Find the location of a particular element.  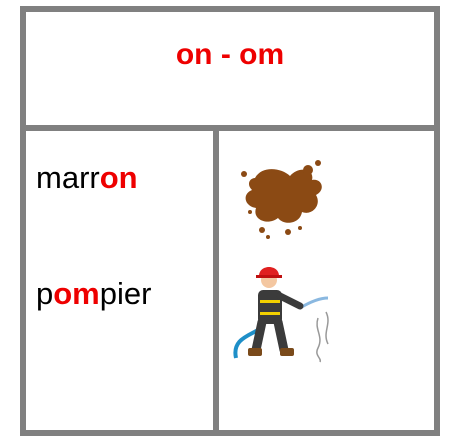

sound-part: on is located at coordinates (118, 177).